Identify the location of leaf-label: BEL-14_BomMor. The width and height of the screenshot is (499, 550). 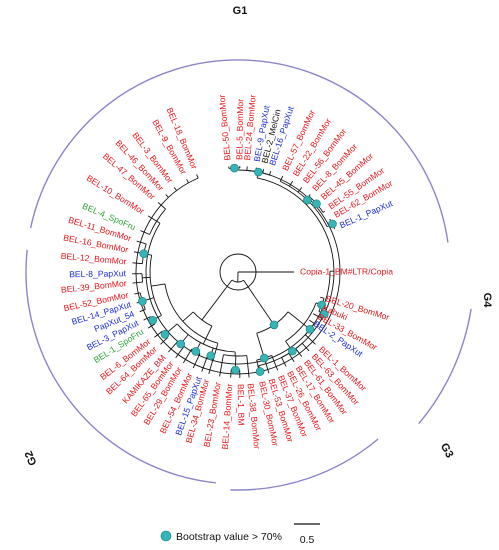
(227, 416).